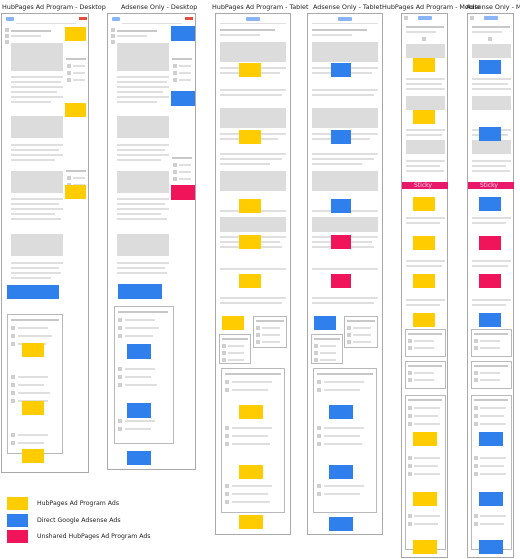  Describe the element at coordinates (159, 7) in the screenshot. I see `column-title-adsense-desktop: Adsense Only - Desktop` at that location.